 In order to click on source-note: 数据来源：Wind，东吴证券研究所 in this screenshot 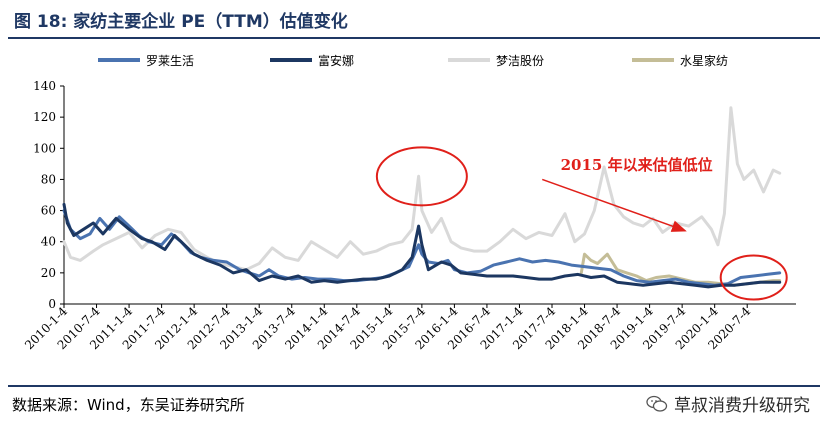, I will do `click(128, 405)`.